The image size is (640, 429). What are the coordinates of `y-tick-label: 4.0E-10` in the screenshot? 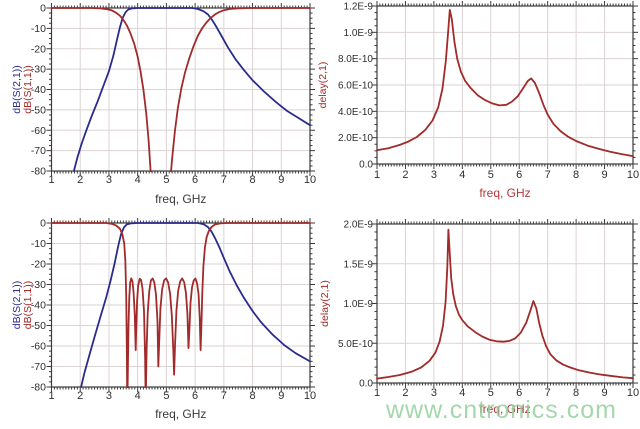 It's located at (355, 112).